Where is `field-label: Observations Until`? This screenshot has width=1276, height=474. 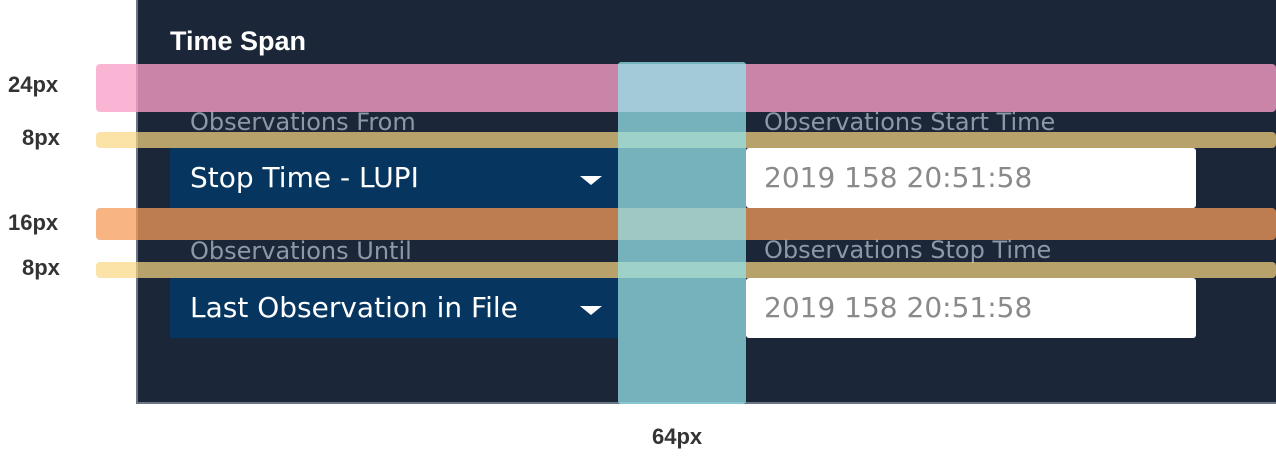
field-label: Observations Until is located at coordinates (301, 251).